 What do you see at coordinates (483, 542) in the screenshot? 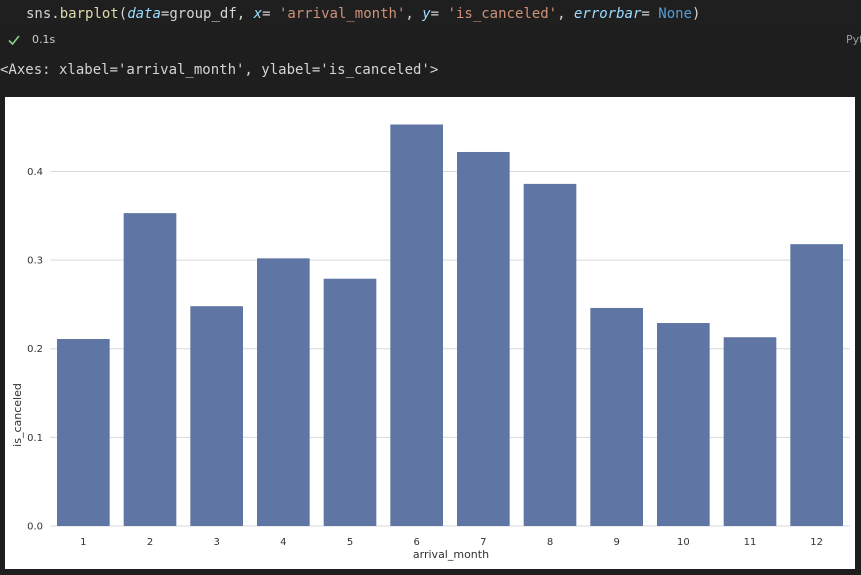
I see `x-tick-label: 7` at bounding box center [483, 542].